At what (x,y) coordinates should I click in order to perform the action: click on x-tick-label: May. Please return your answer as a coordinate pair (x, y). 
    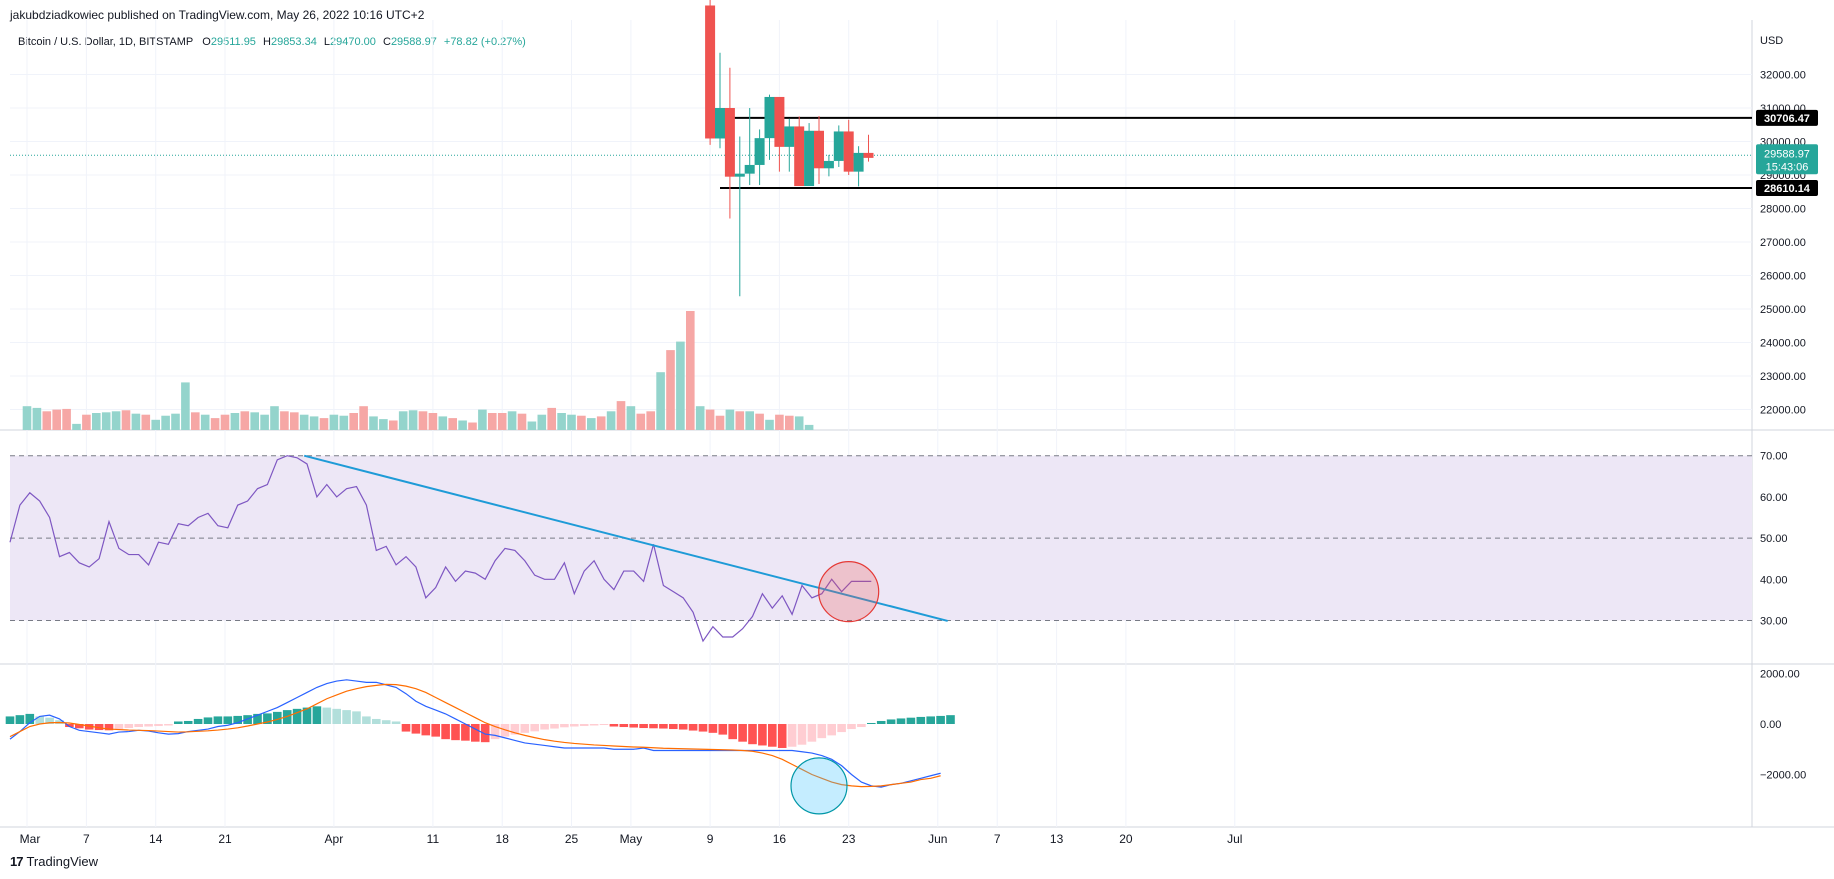
    Looking at the image, I should click on (631, 839).